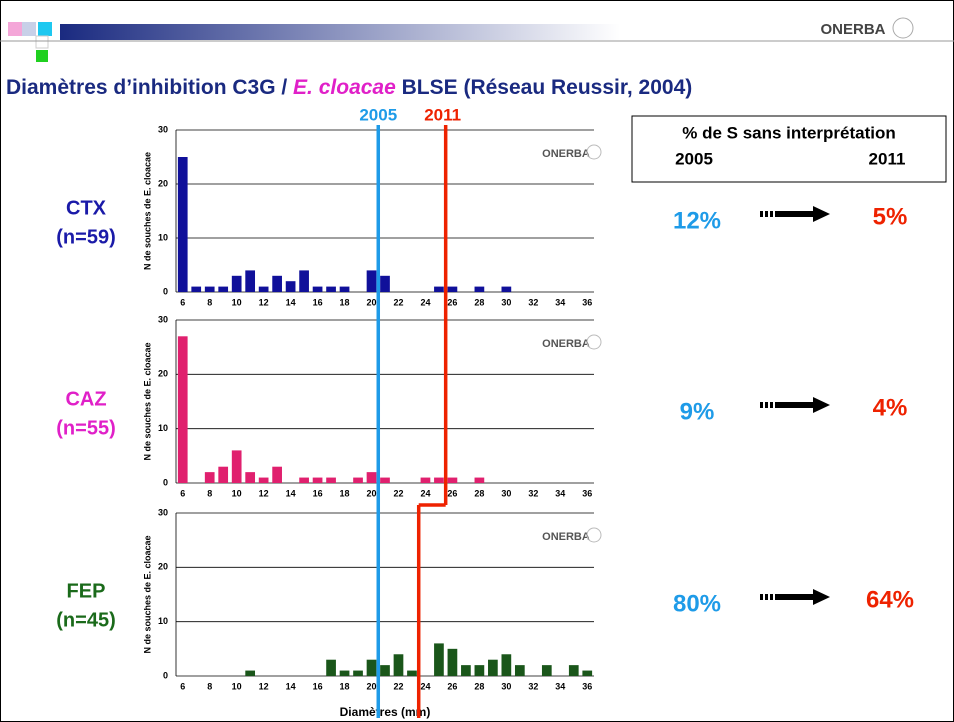 Image resolution: width=954 pixels, height=722 pixels. What do you see at coordinates (890, 599) in the screenshot?
I see `percent-2011: 64%` at bounding box center [890, 599].